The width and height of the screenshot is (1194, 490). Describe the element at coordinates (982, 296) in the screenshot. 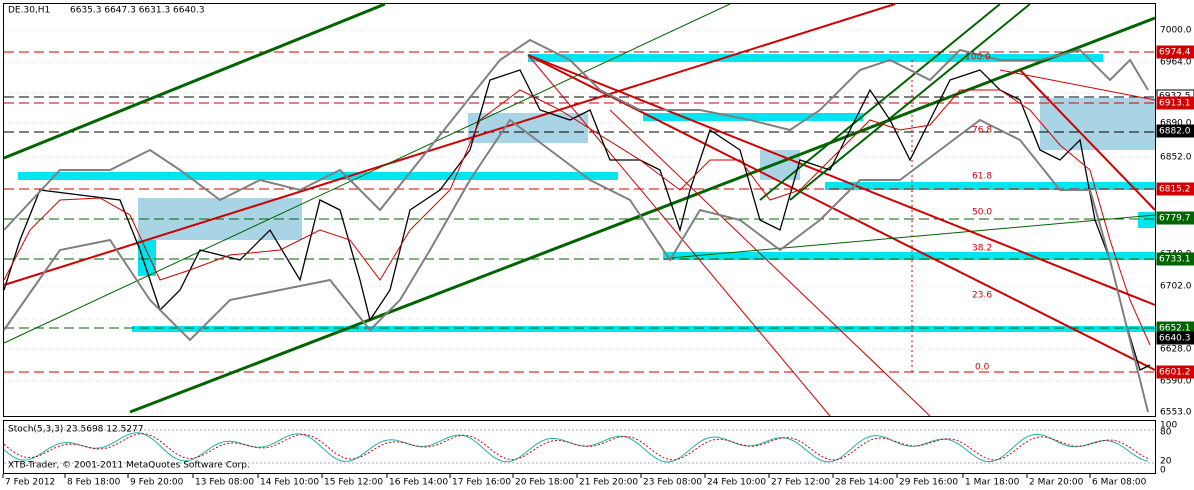

I see `fib-label: 23.6` at that location.